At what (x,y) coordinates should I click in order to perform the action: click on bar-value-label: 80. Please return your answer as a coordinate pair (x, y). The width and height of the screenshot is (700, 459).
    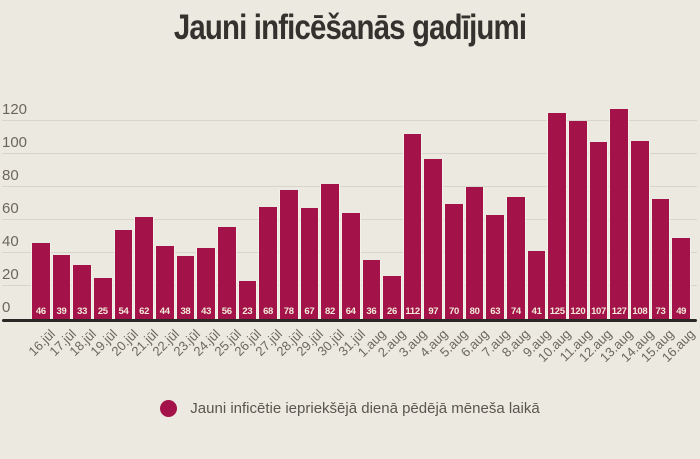
    Looking at the image, I should click on (474, 311).